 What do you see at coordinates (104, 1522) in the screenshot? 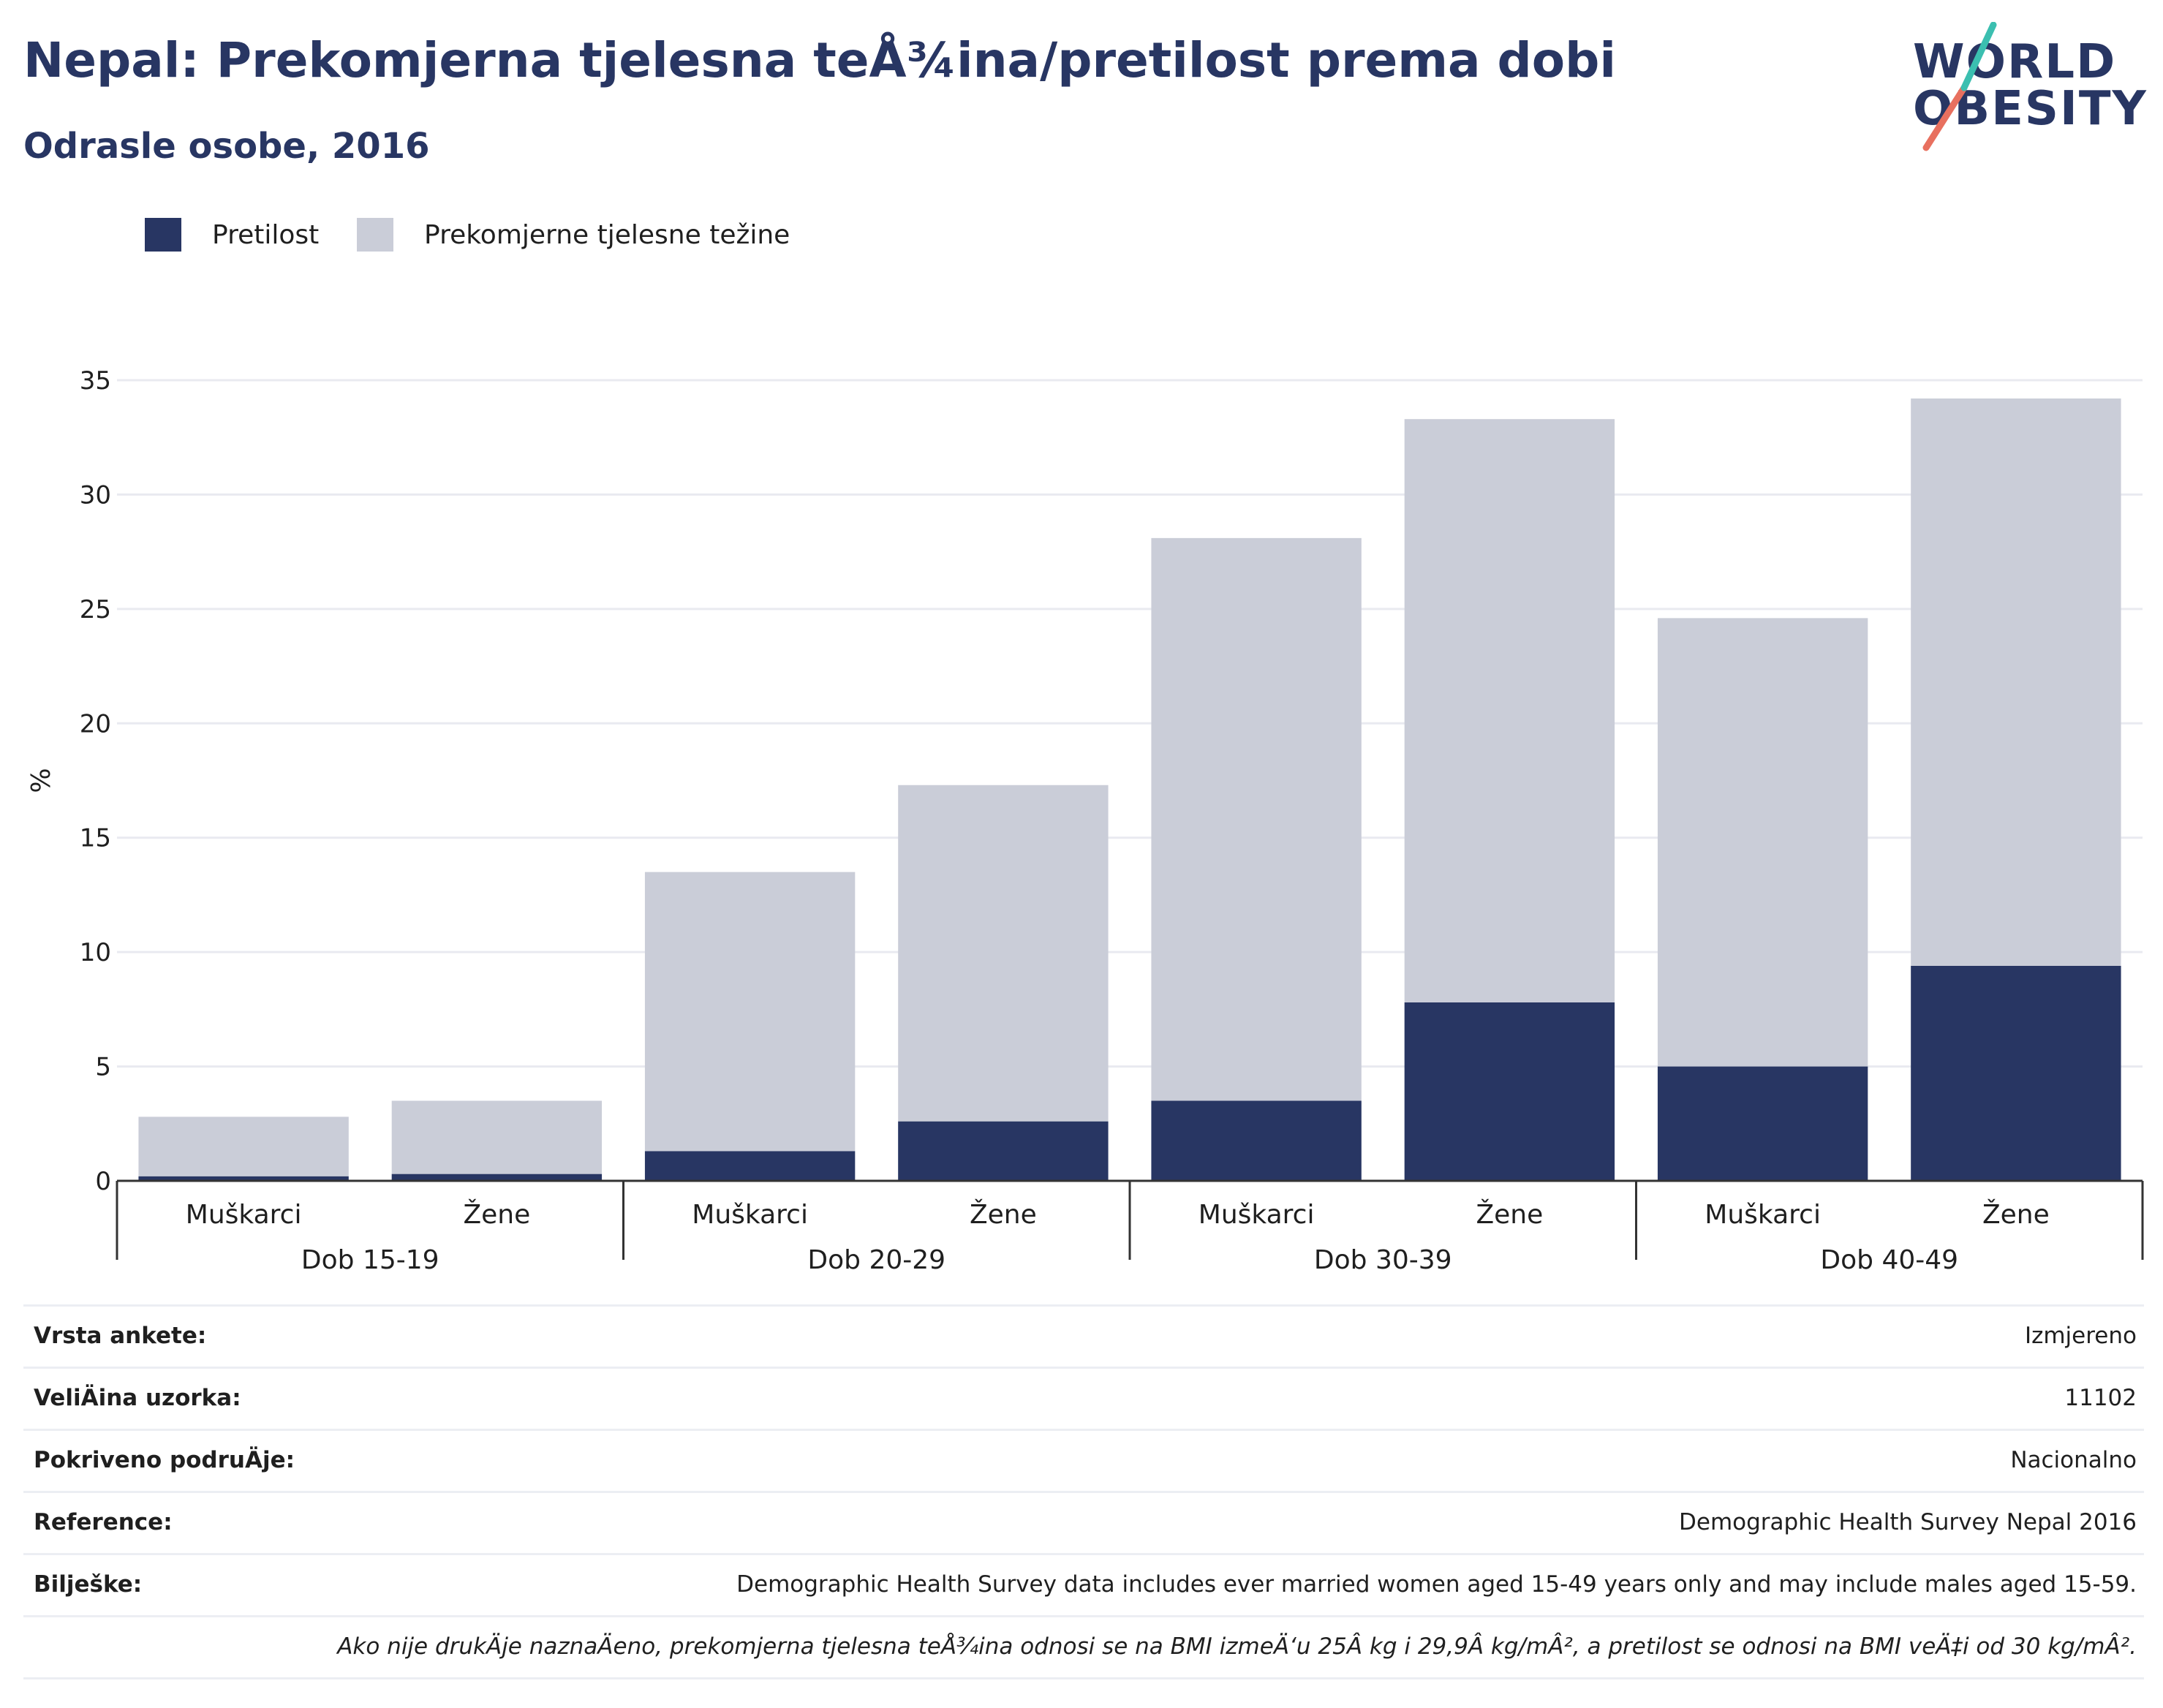
I see `info-key: Reference:` at bounding box center [104, 1522].